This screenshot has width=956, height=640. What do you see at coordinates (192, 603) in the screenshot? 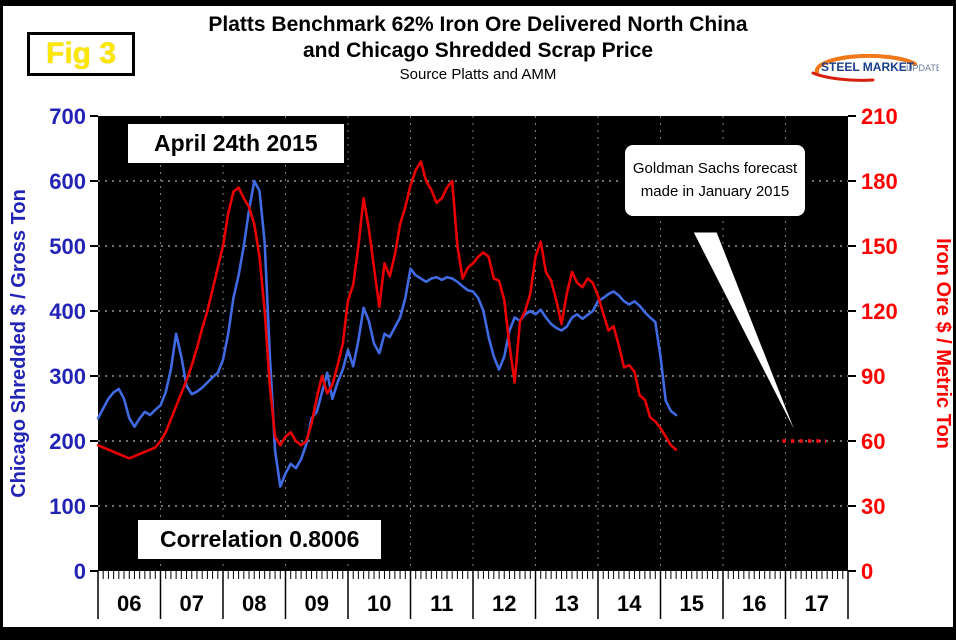
I see `svg-text: 07` at bounding box center [192, 603].